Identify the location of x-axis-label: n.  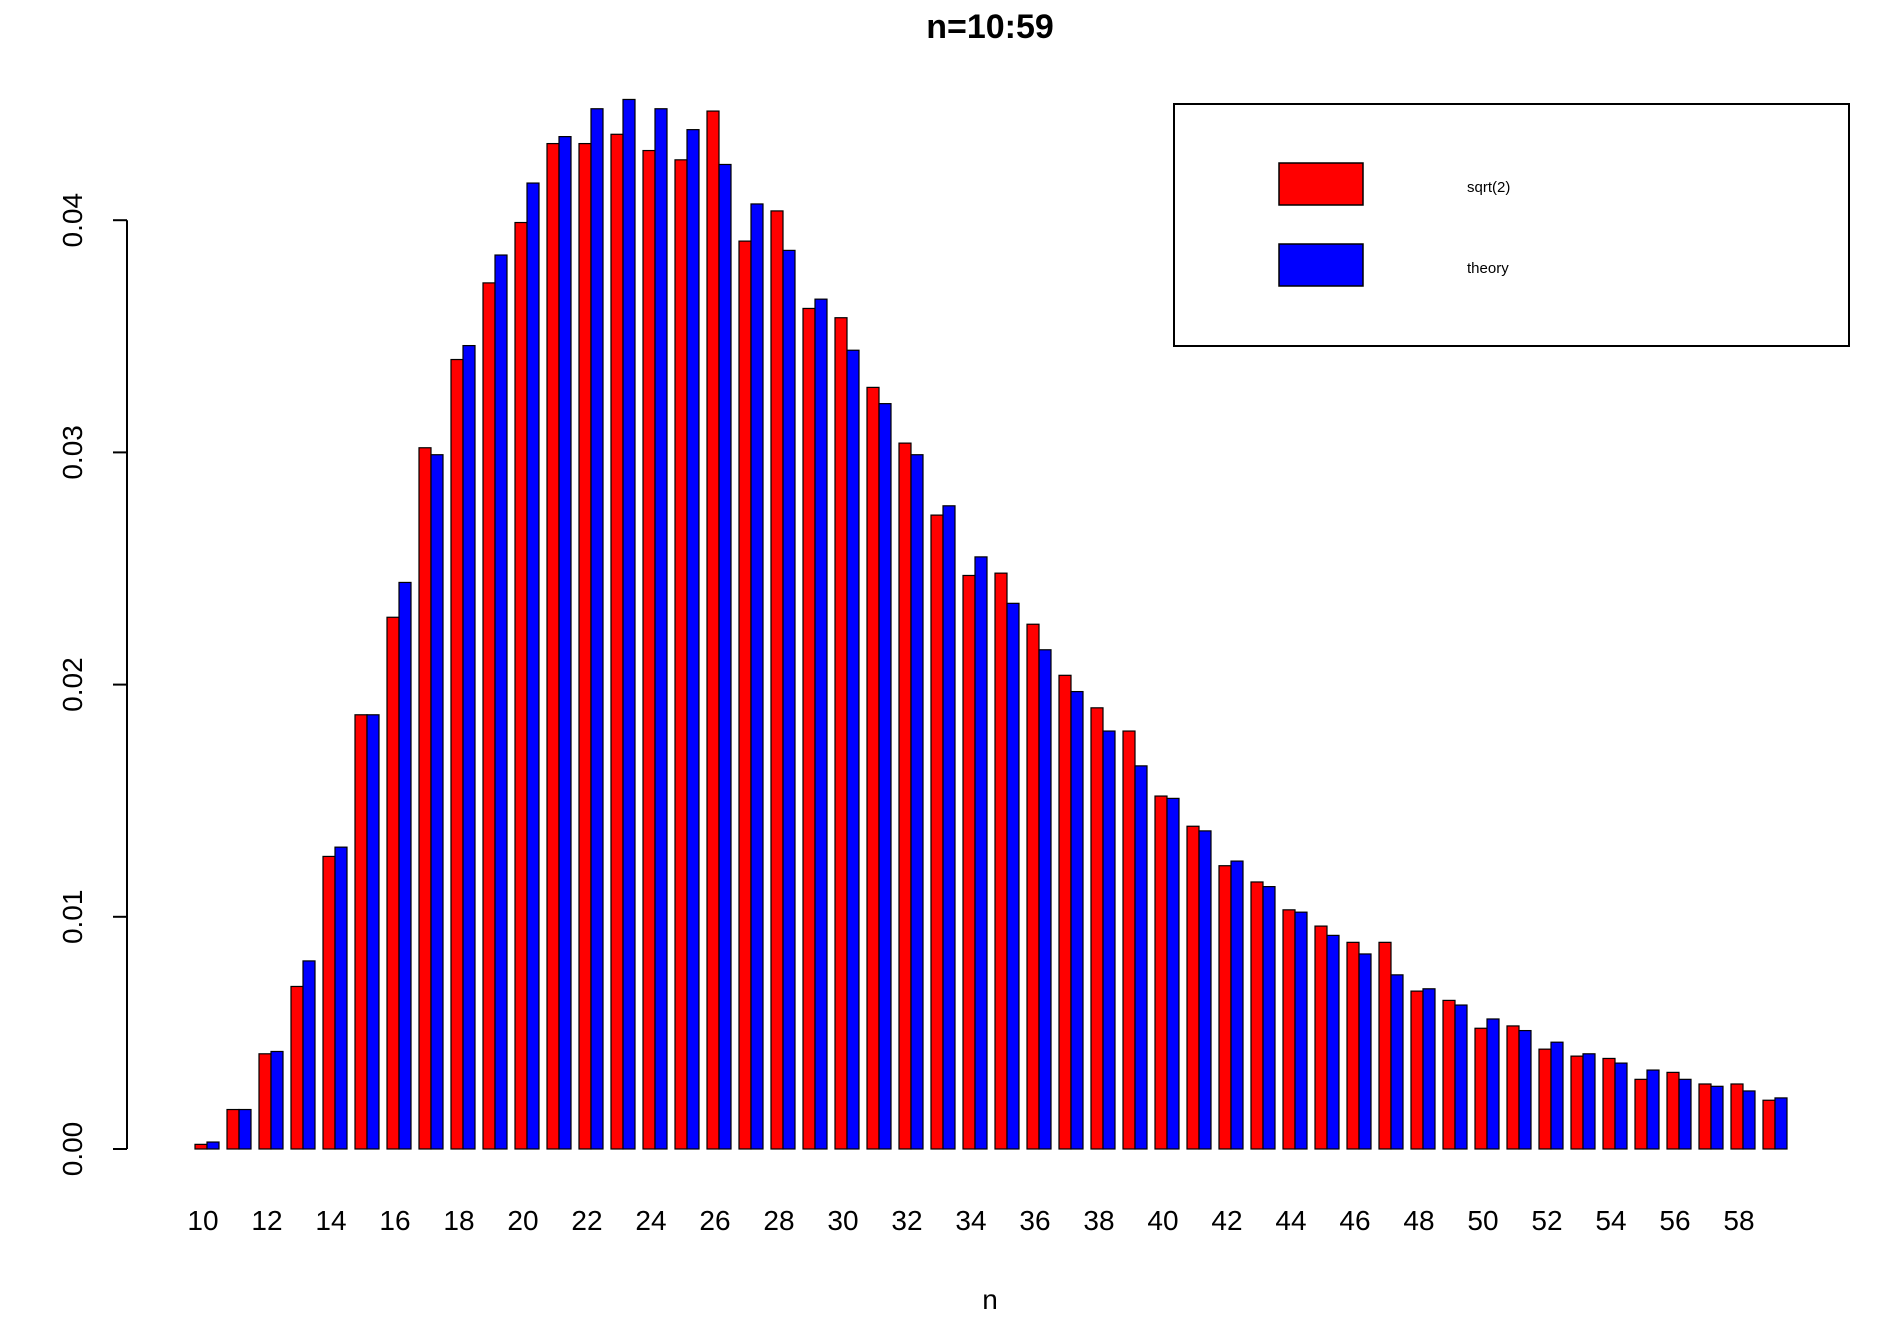
(990, 1299).